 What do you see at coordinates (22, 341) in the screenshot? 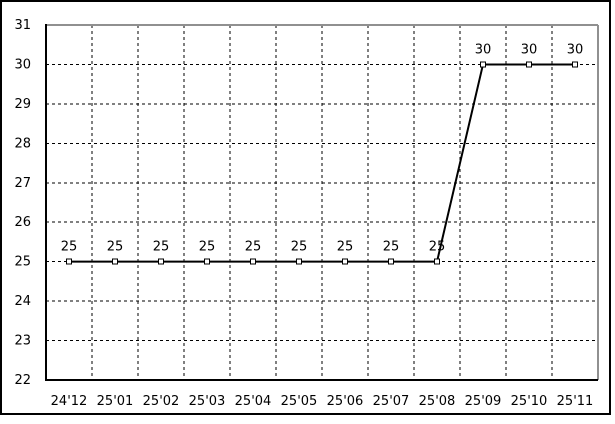
I see `y-tick-label: 23` at bounding box center [22, 341].